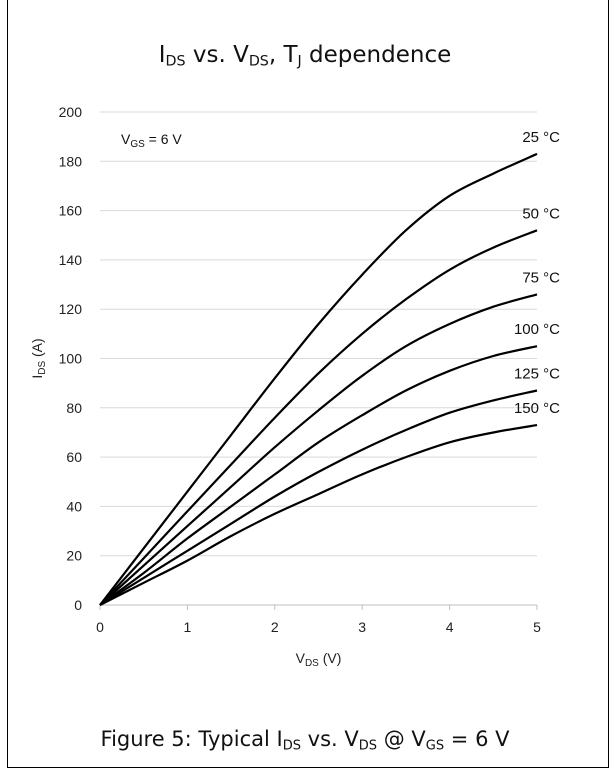 This screenshot has width=610, height=768. What do you see at coordinates (537, 627) in the screenshot?
I see `x-tick-label: 5` at bounding box center [537, 627].